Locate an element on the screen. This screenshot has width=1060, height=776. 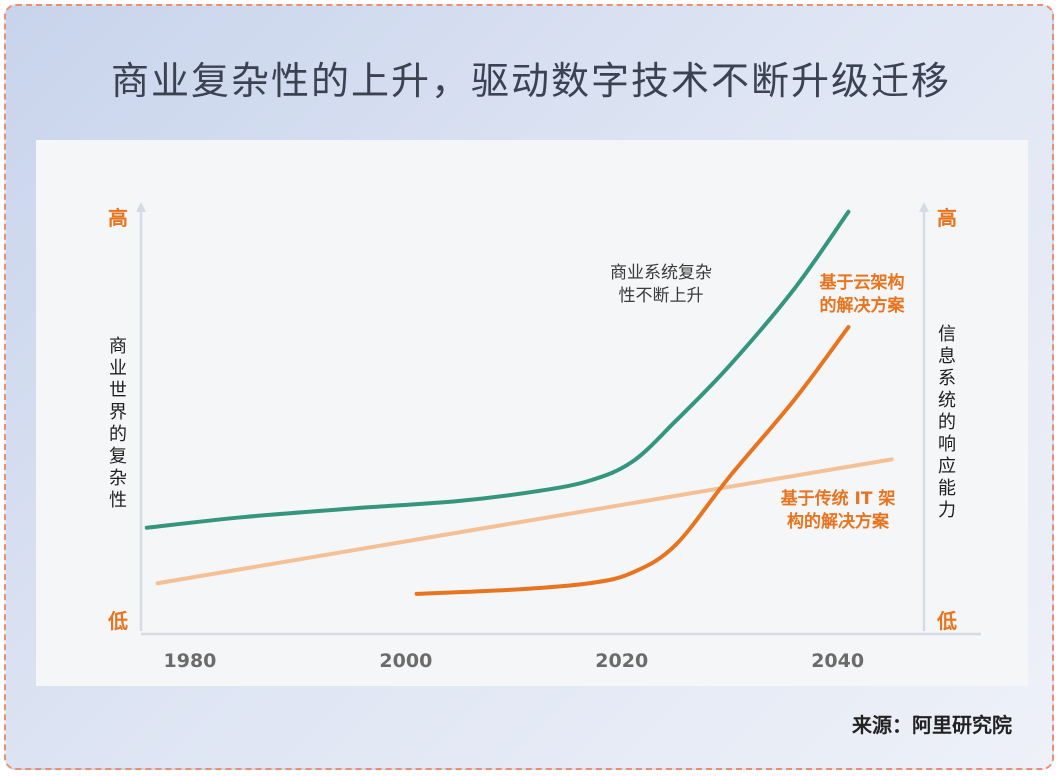
right-axis-high-label: 高 is located at coordinates (947, 218).